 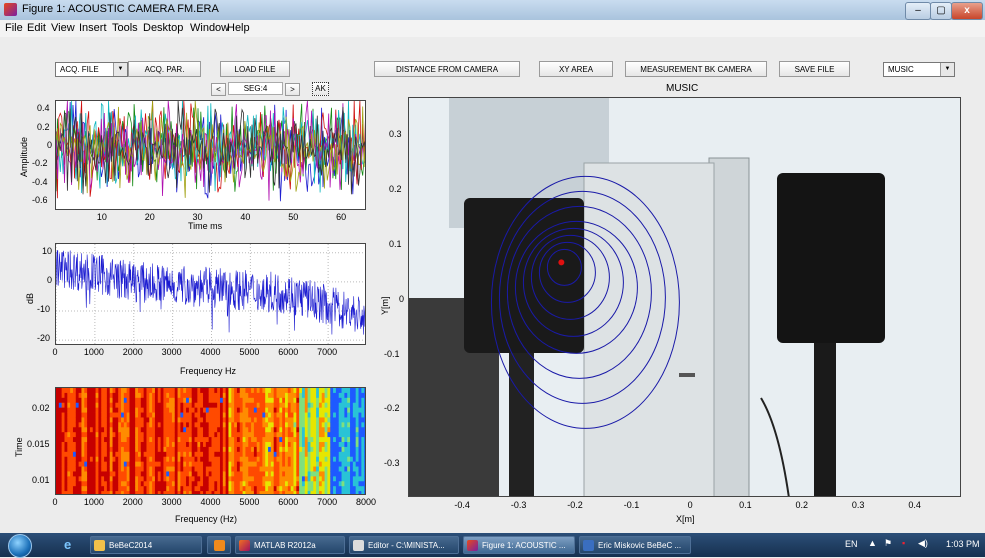 What do you see at coordinates (963, 544) in the screenshot?
I see `clock: 1:03 PM` at bounding box center [963, 544].